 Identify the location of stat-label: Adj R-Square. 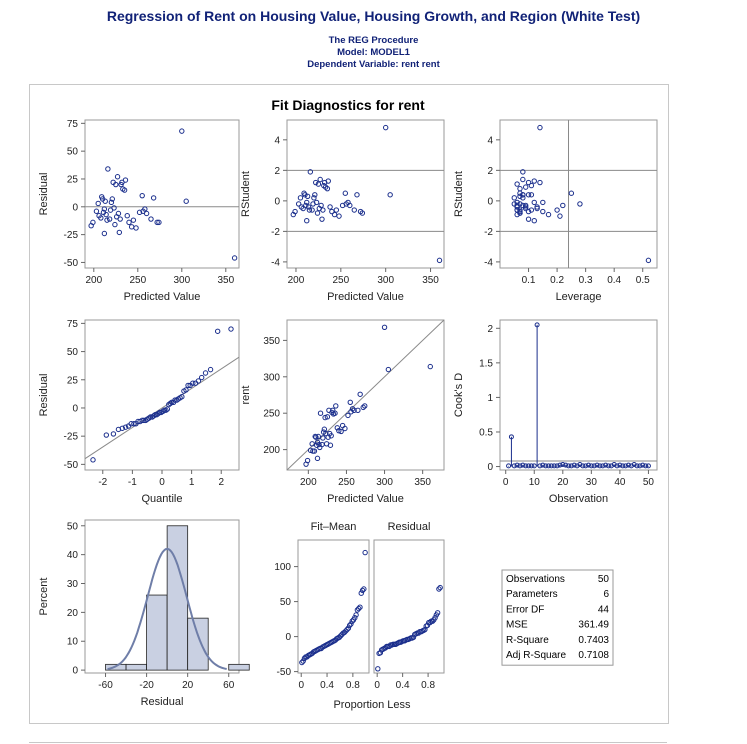
(536, 655).